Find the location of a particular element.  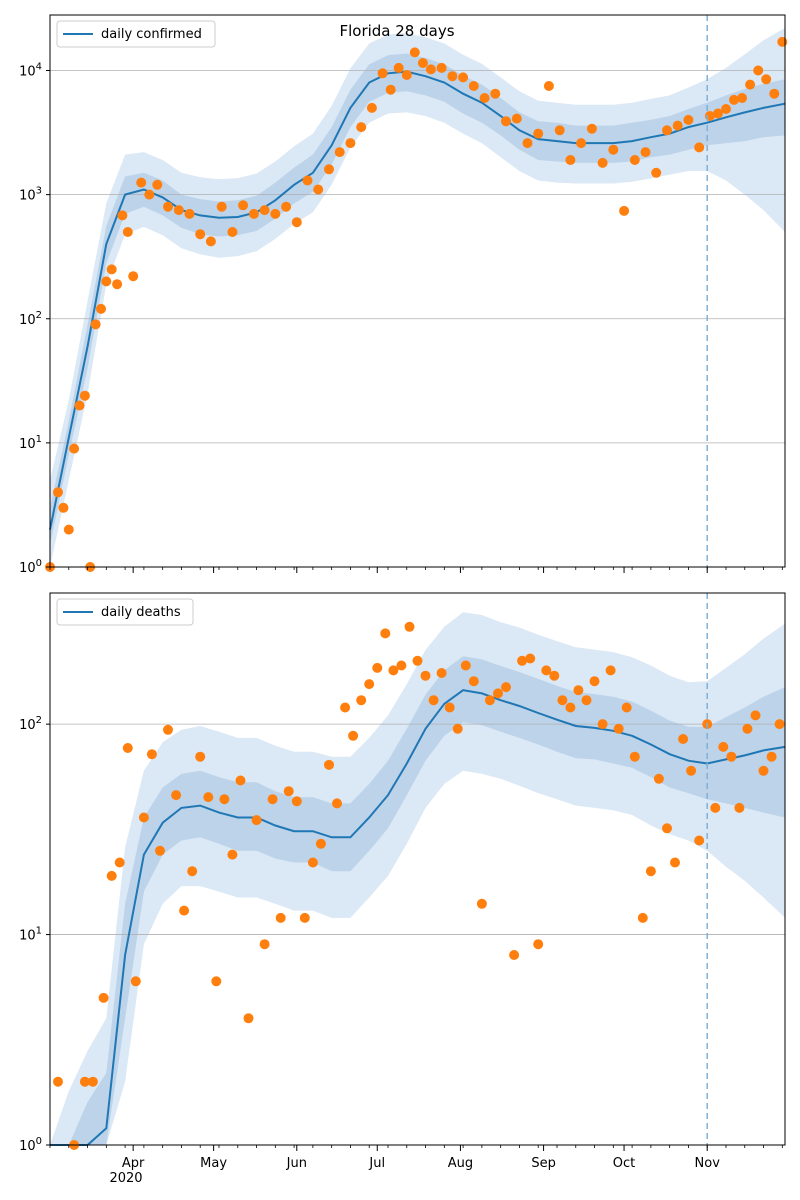

x-tick-label: Jul is located at coordinates (376, 1163).